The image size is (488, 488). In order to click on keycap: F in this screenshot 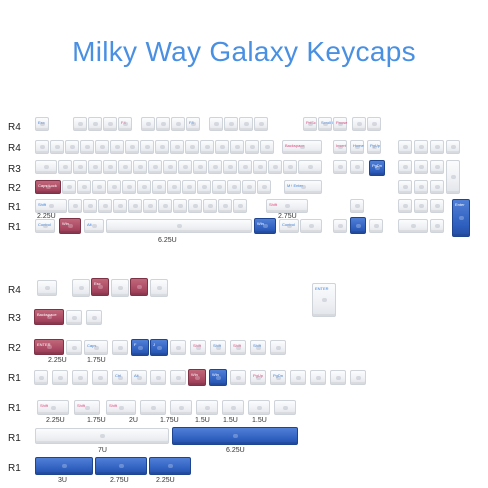, I will do `click(140, 347)`.